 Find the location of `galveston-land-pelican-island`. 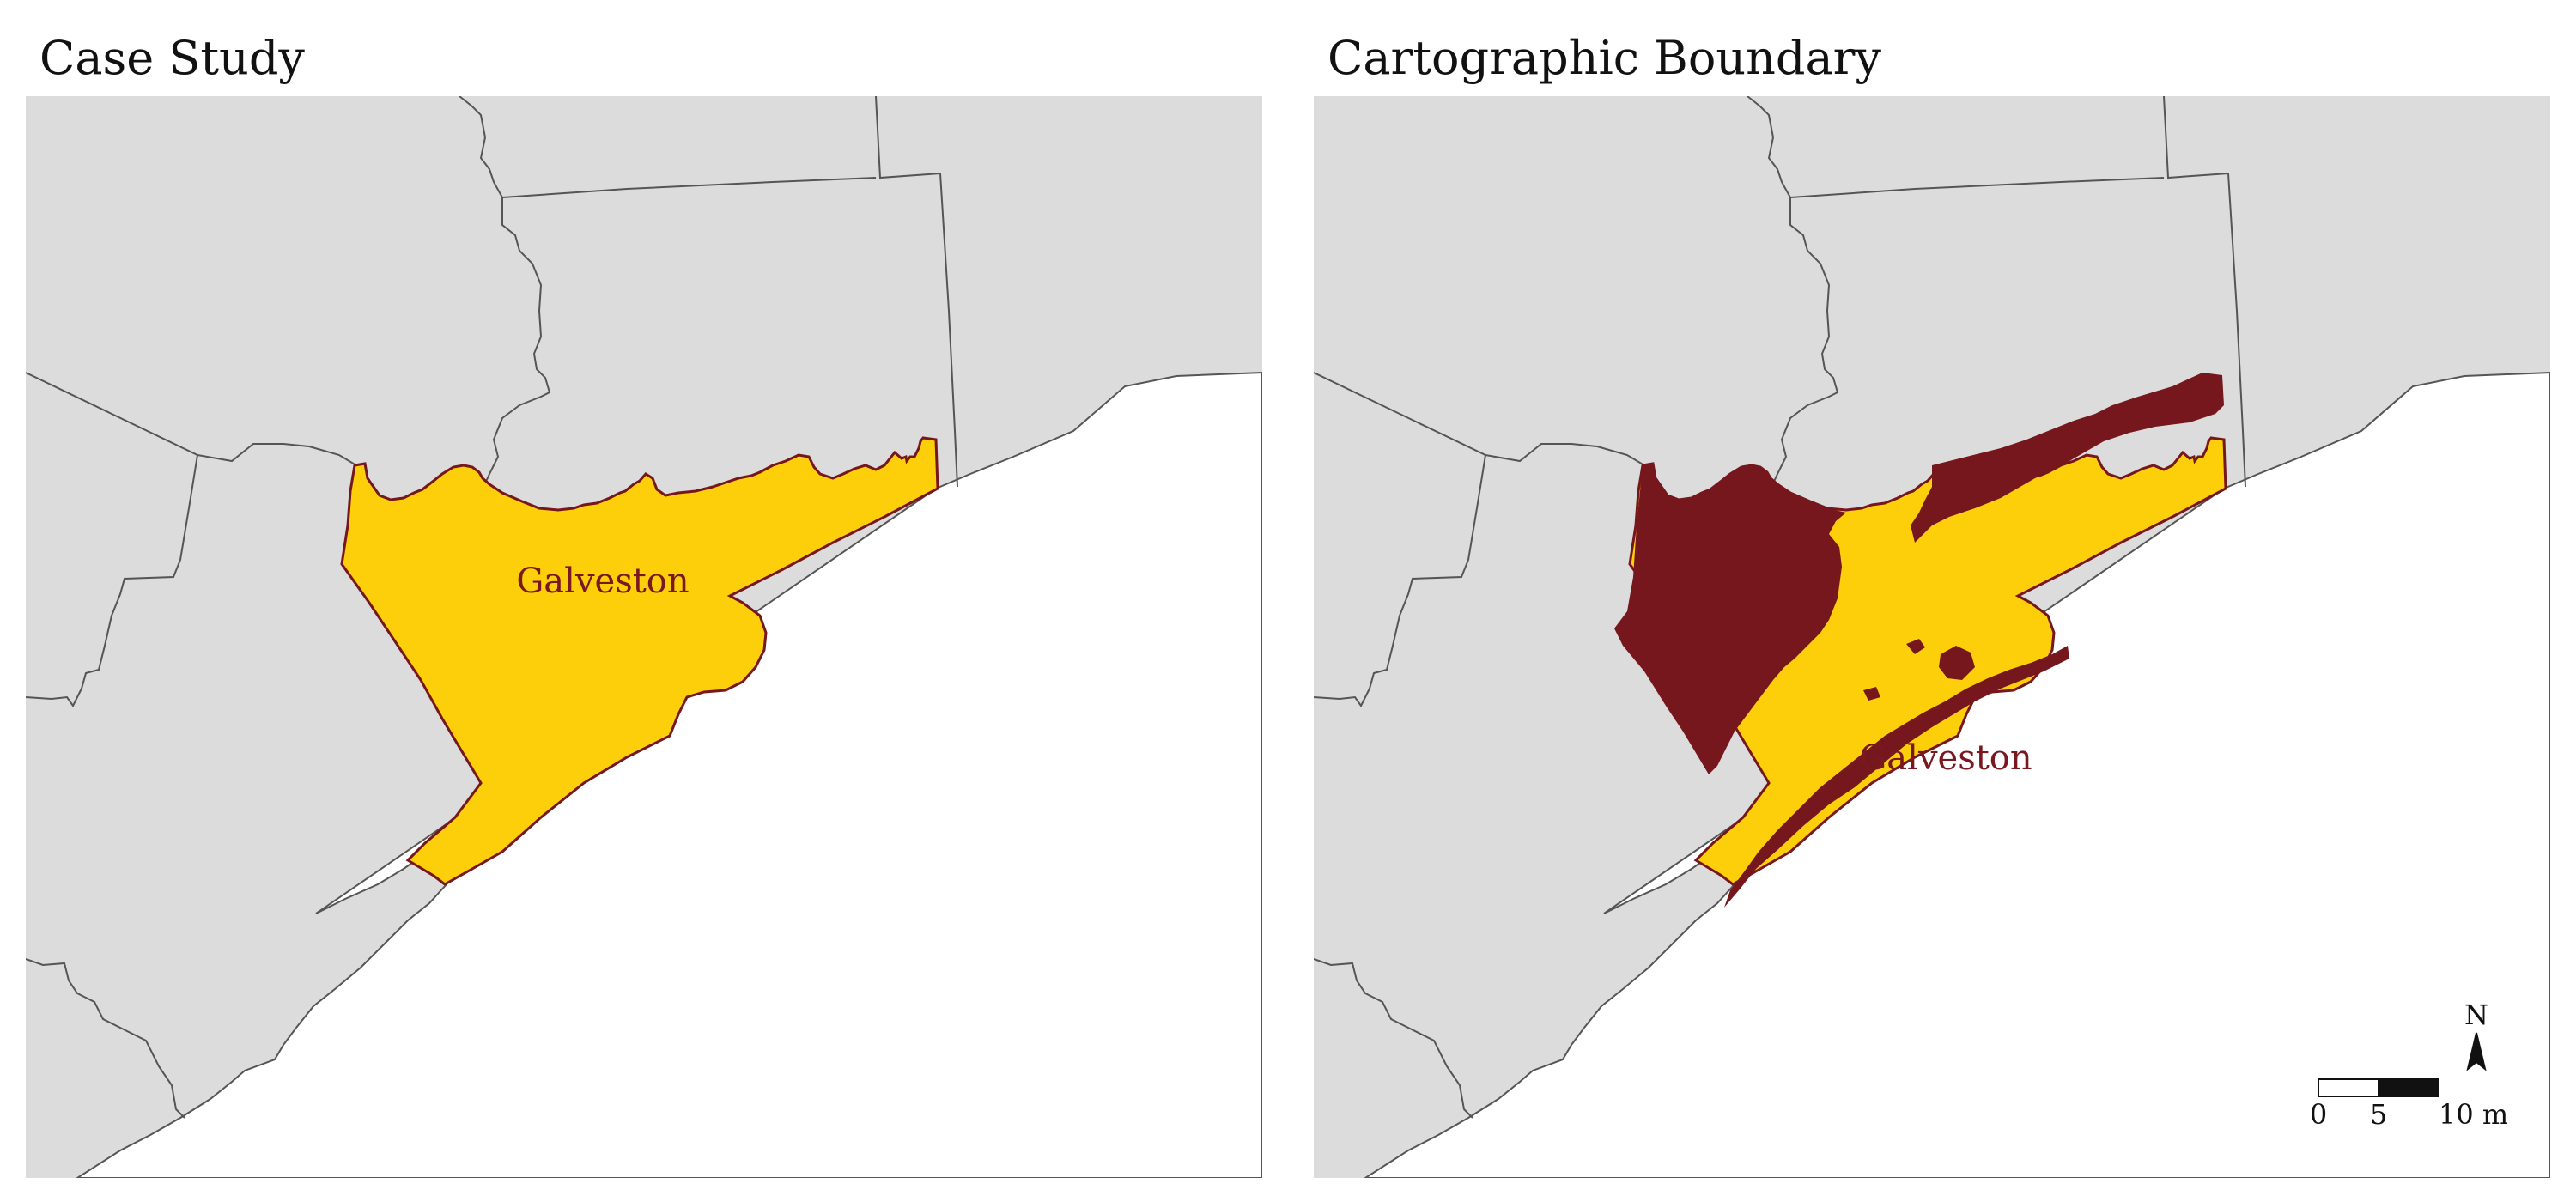

galveston-land-pelican-island is located at coordinates (1957, 663).